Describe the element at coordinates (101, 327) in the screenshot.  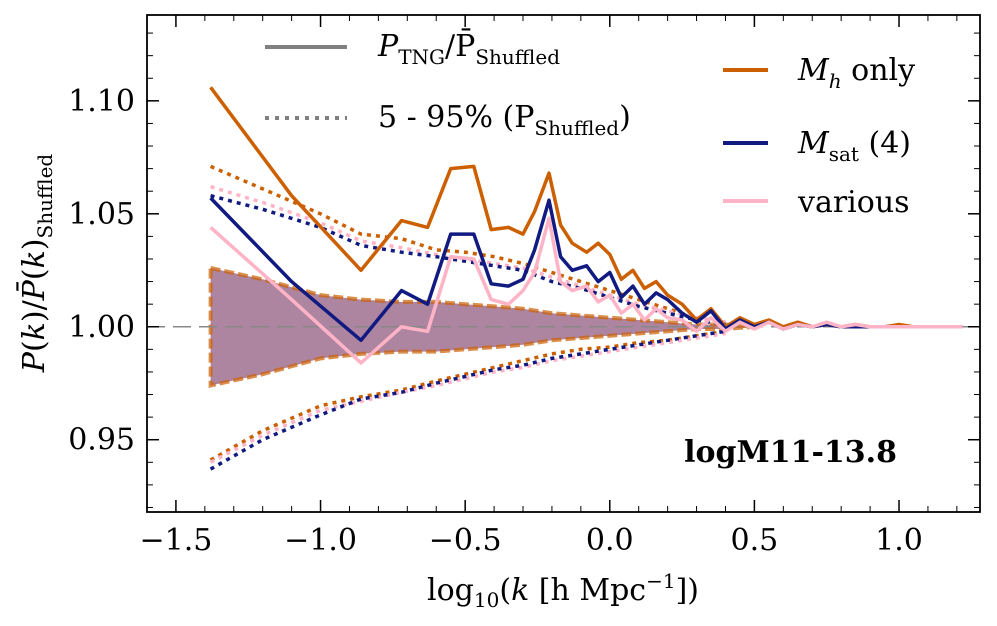
I see `y-tick-label: 1.00` at that location.